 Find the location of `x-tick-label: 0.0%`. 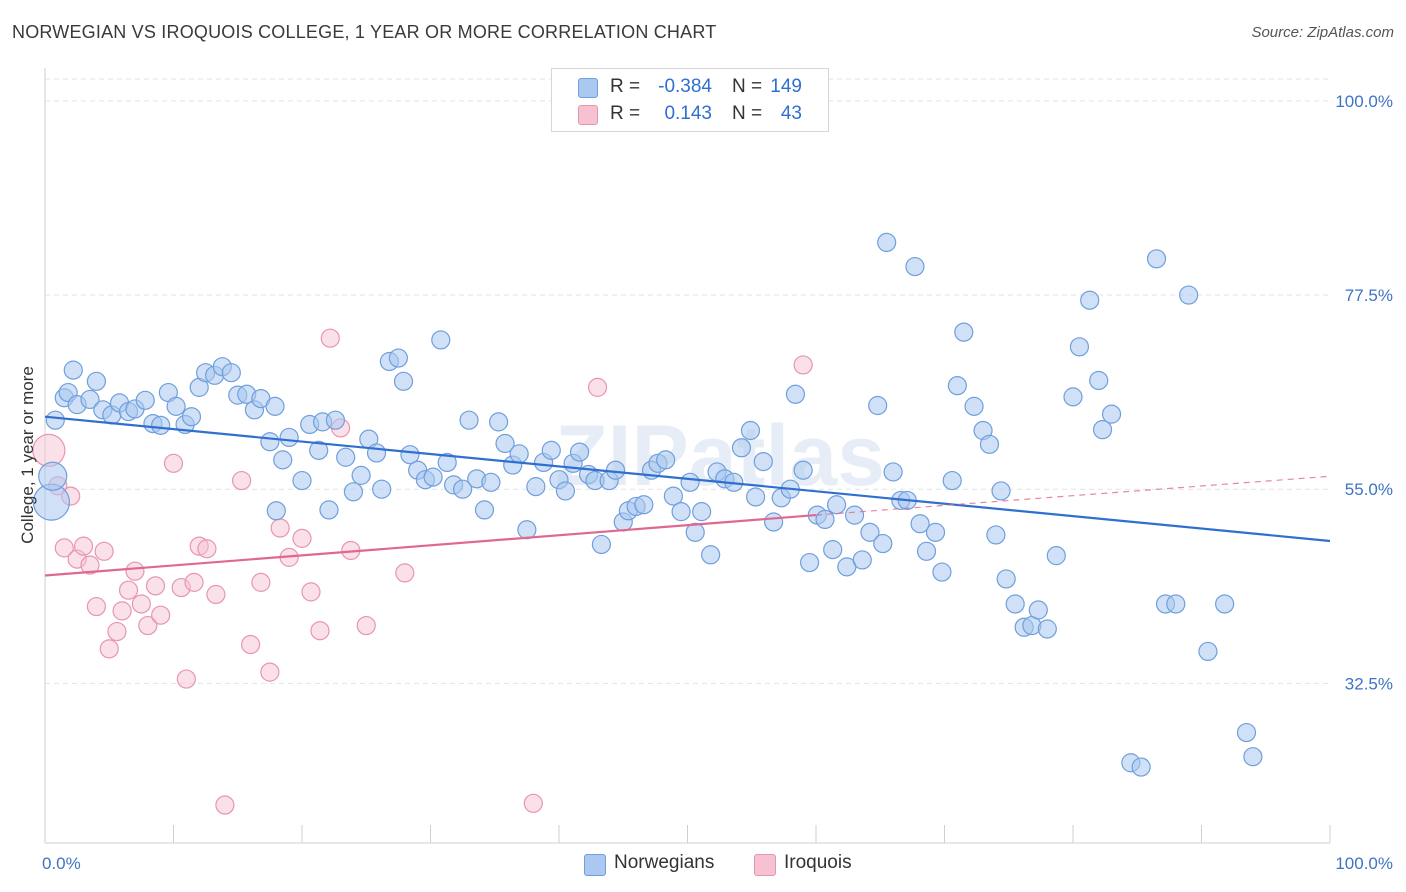

x-tick-label: 0.0% is located at coordinates (61, 863).